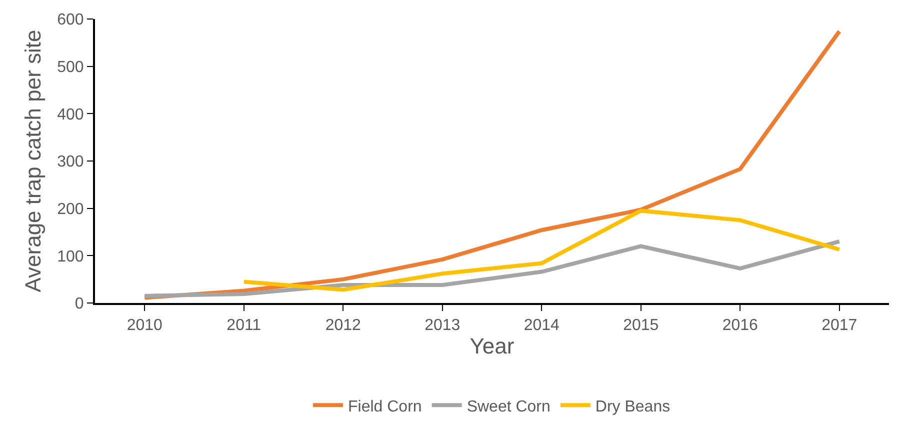  Describe the element at coordinates (70, 20) in the screenshot. I see `y-tick-label: 600` at that location.